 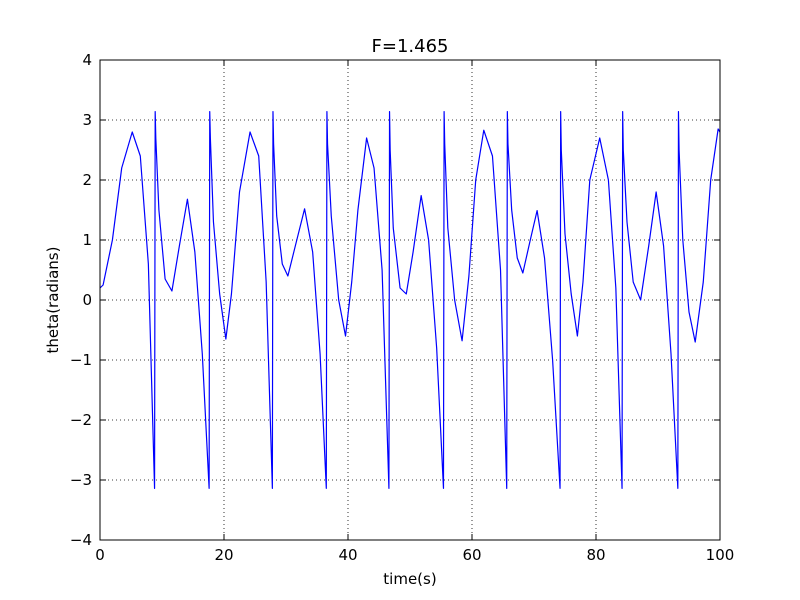 What do you see at coordinates (595, 555) in the screenshot?
I see `x-tick-label: 80` at bounding box center [595, 555].